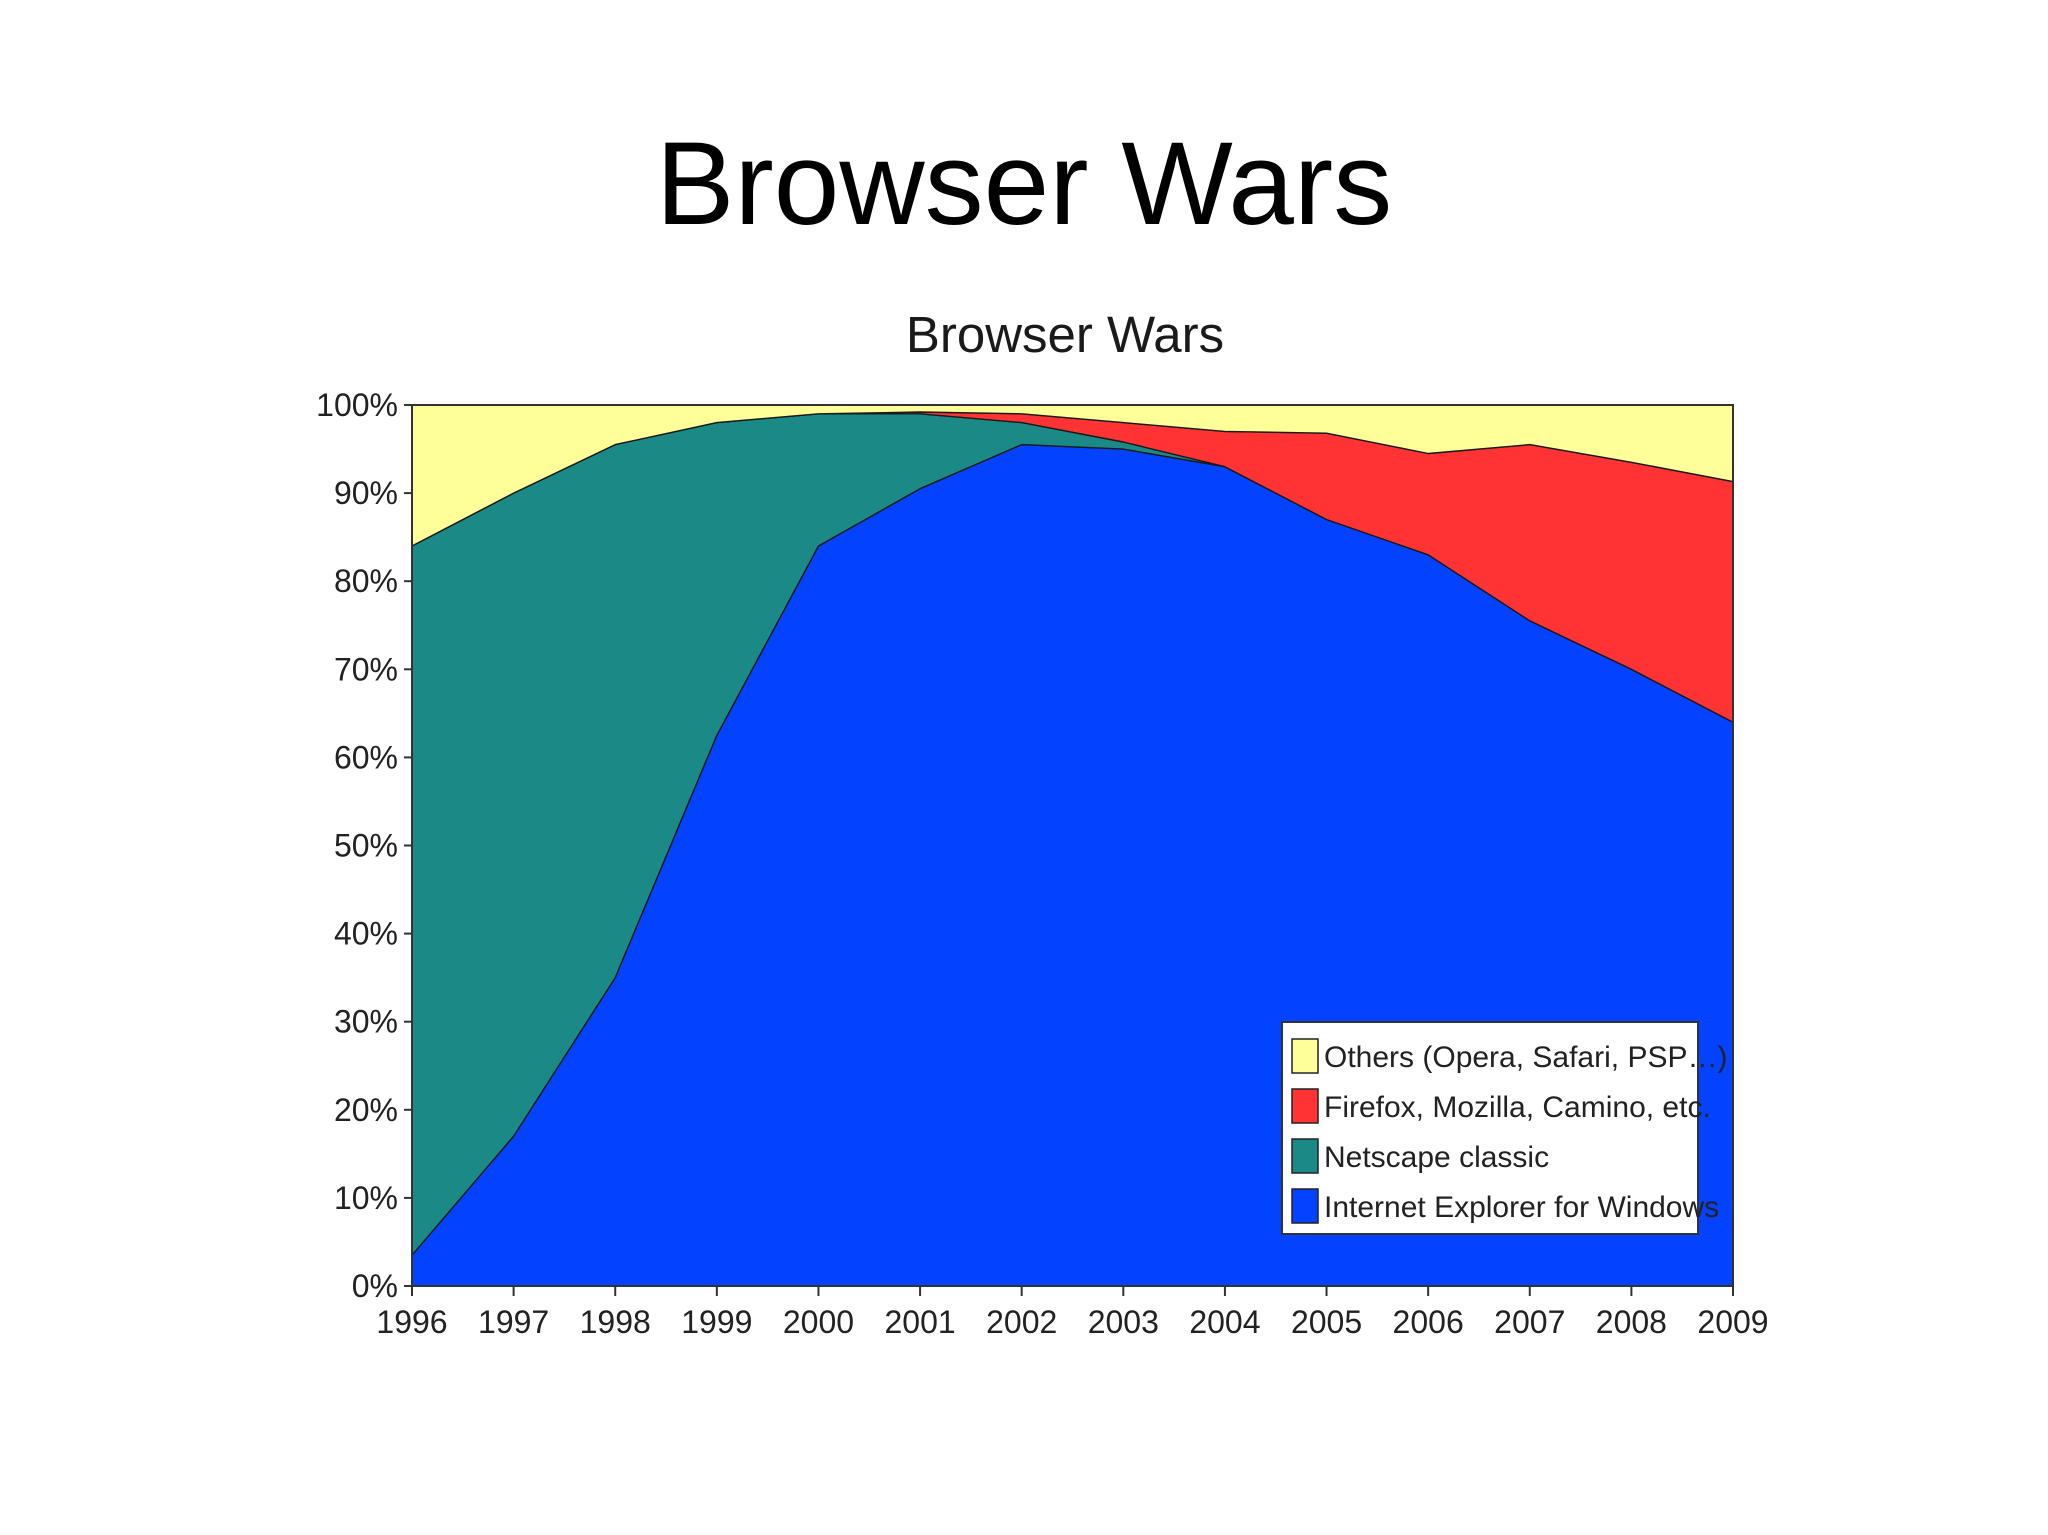  Describe the element at coordinates (366, 1110) in the screenshot. I see `y-tick-label: 20%` at that location.